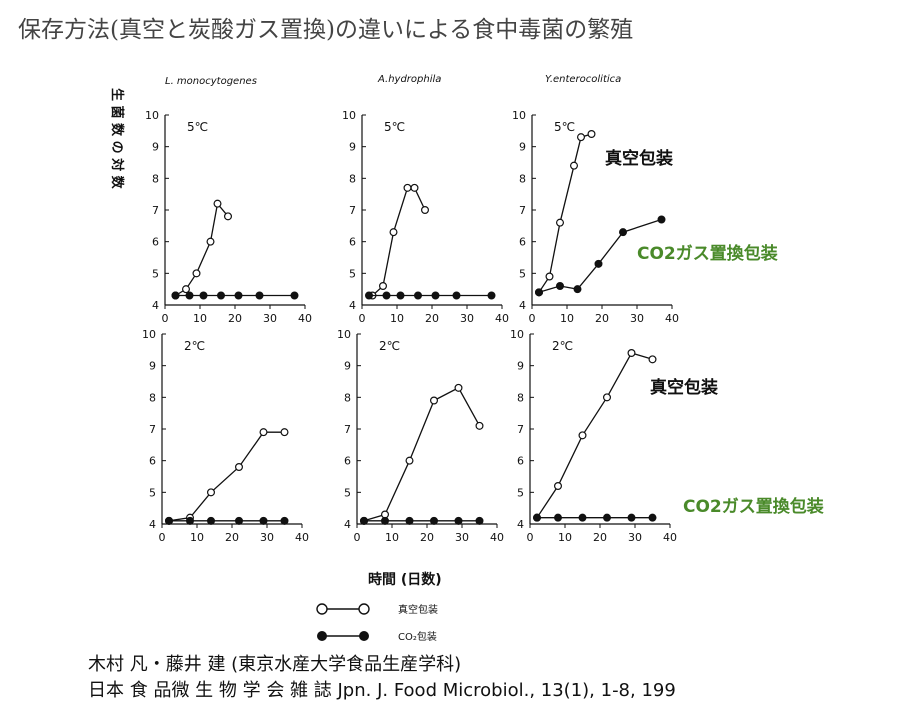 This screenshot has width=904, height=720. Describe the element at coordinates (377, 623) in the screenshot. I see `legend: 真空包装 CO₂包装` at that location.